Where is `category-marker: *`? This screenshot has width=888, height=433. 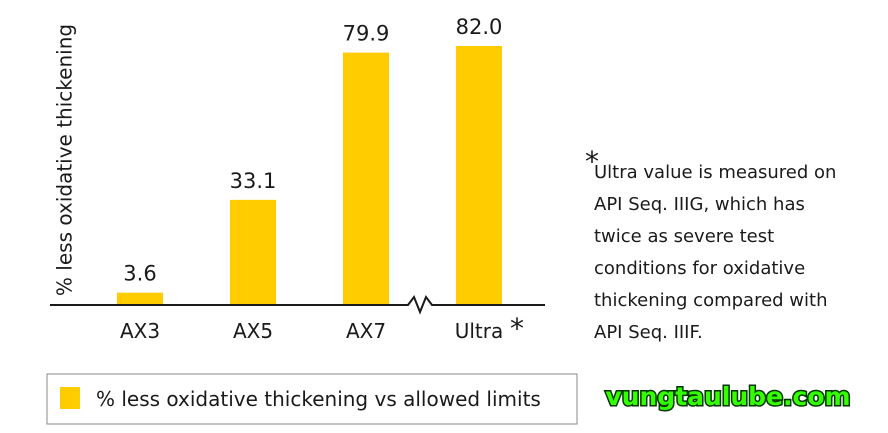
category-marker: * is located at coordinates (517, 328).